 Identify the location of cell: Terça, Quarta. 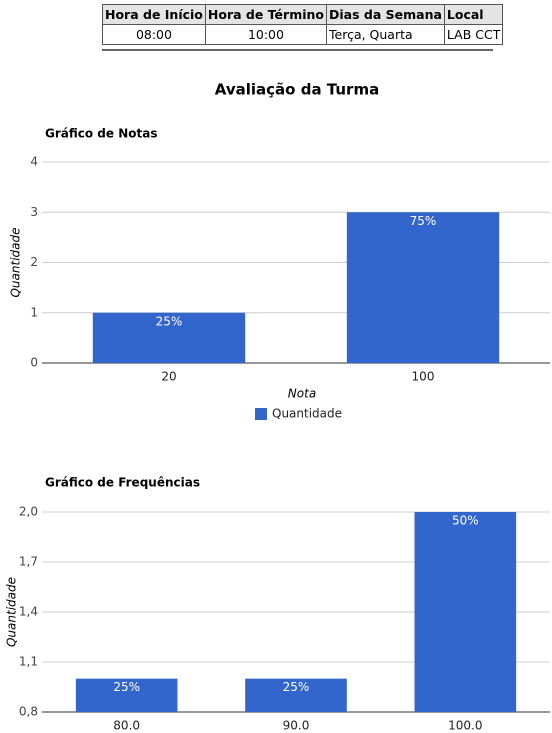
(385, 34).